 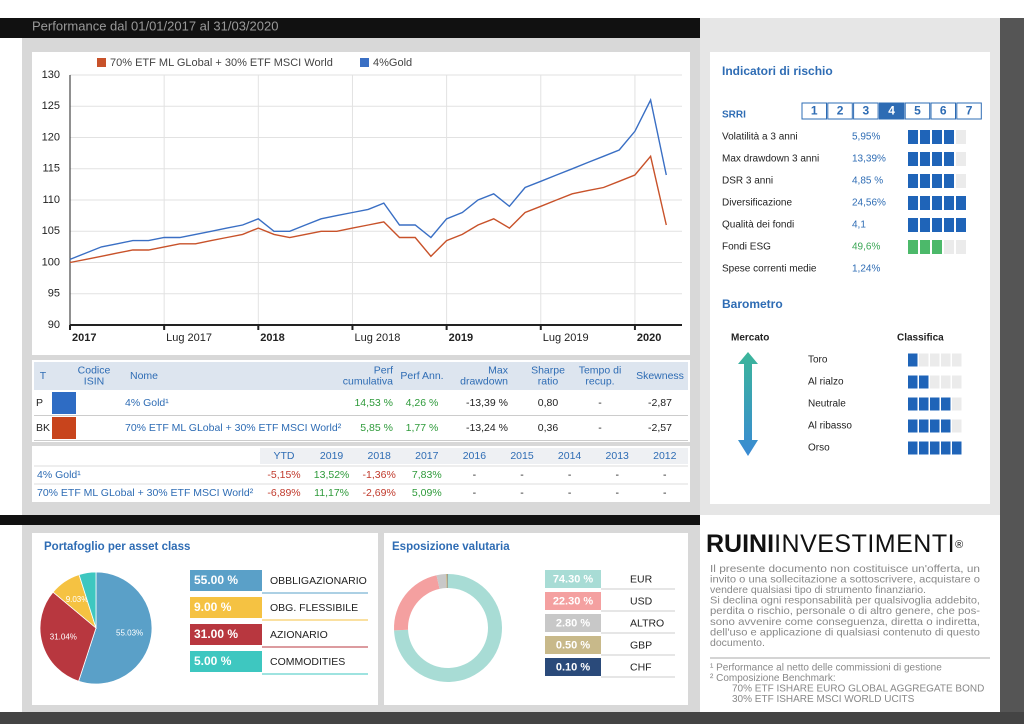 What do you see at coordinates (213, 607) in the screenshot?
I see `legend-value: 9.00 %` at bounding box center [213, 607].